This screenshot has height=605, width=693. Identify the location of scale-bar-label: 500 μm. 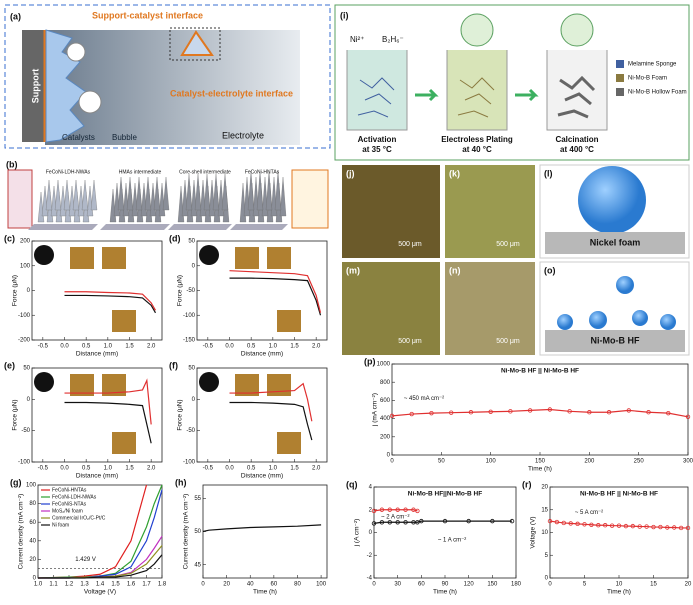
(508, 244).